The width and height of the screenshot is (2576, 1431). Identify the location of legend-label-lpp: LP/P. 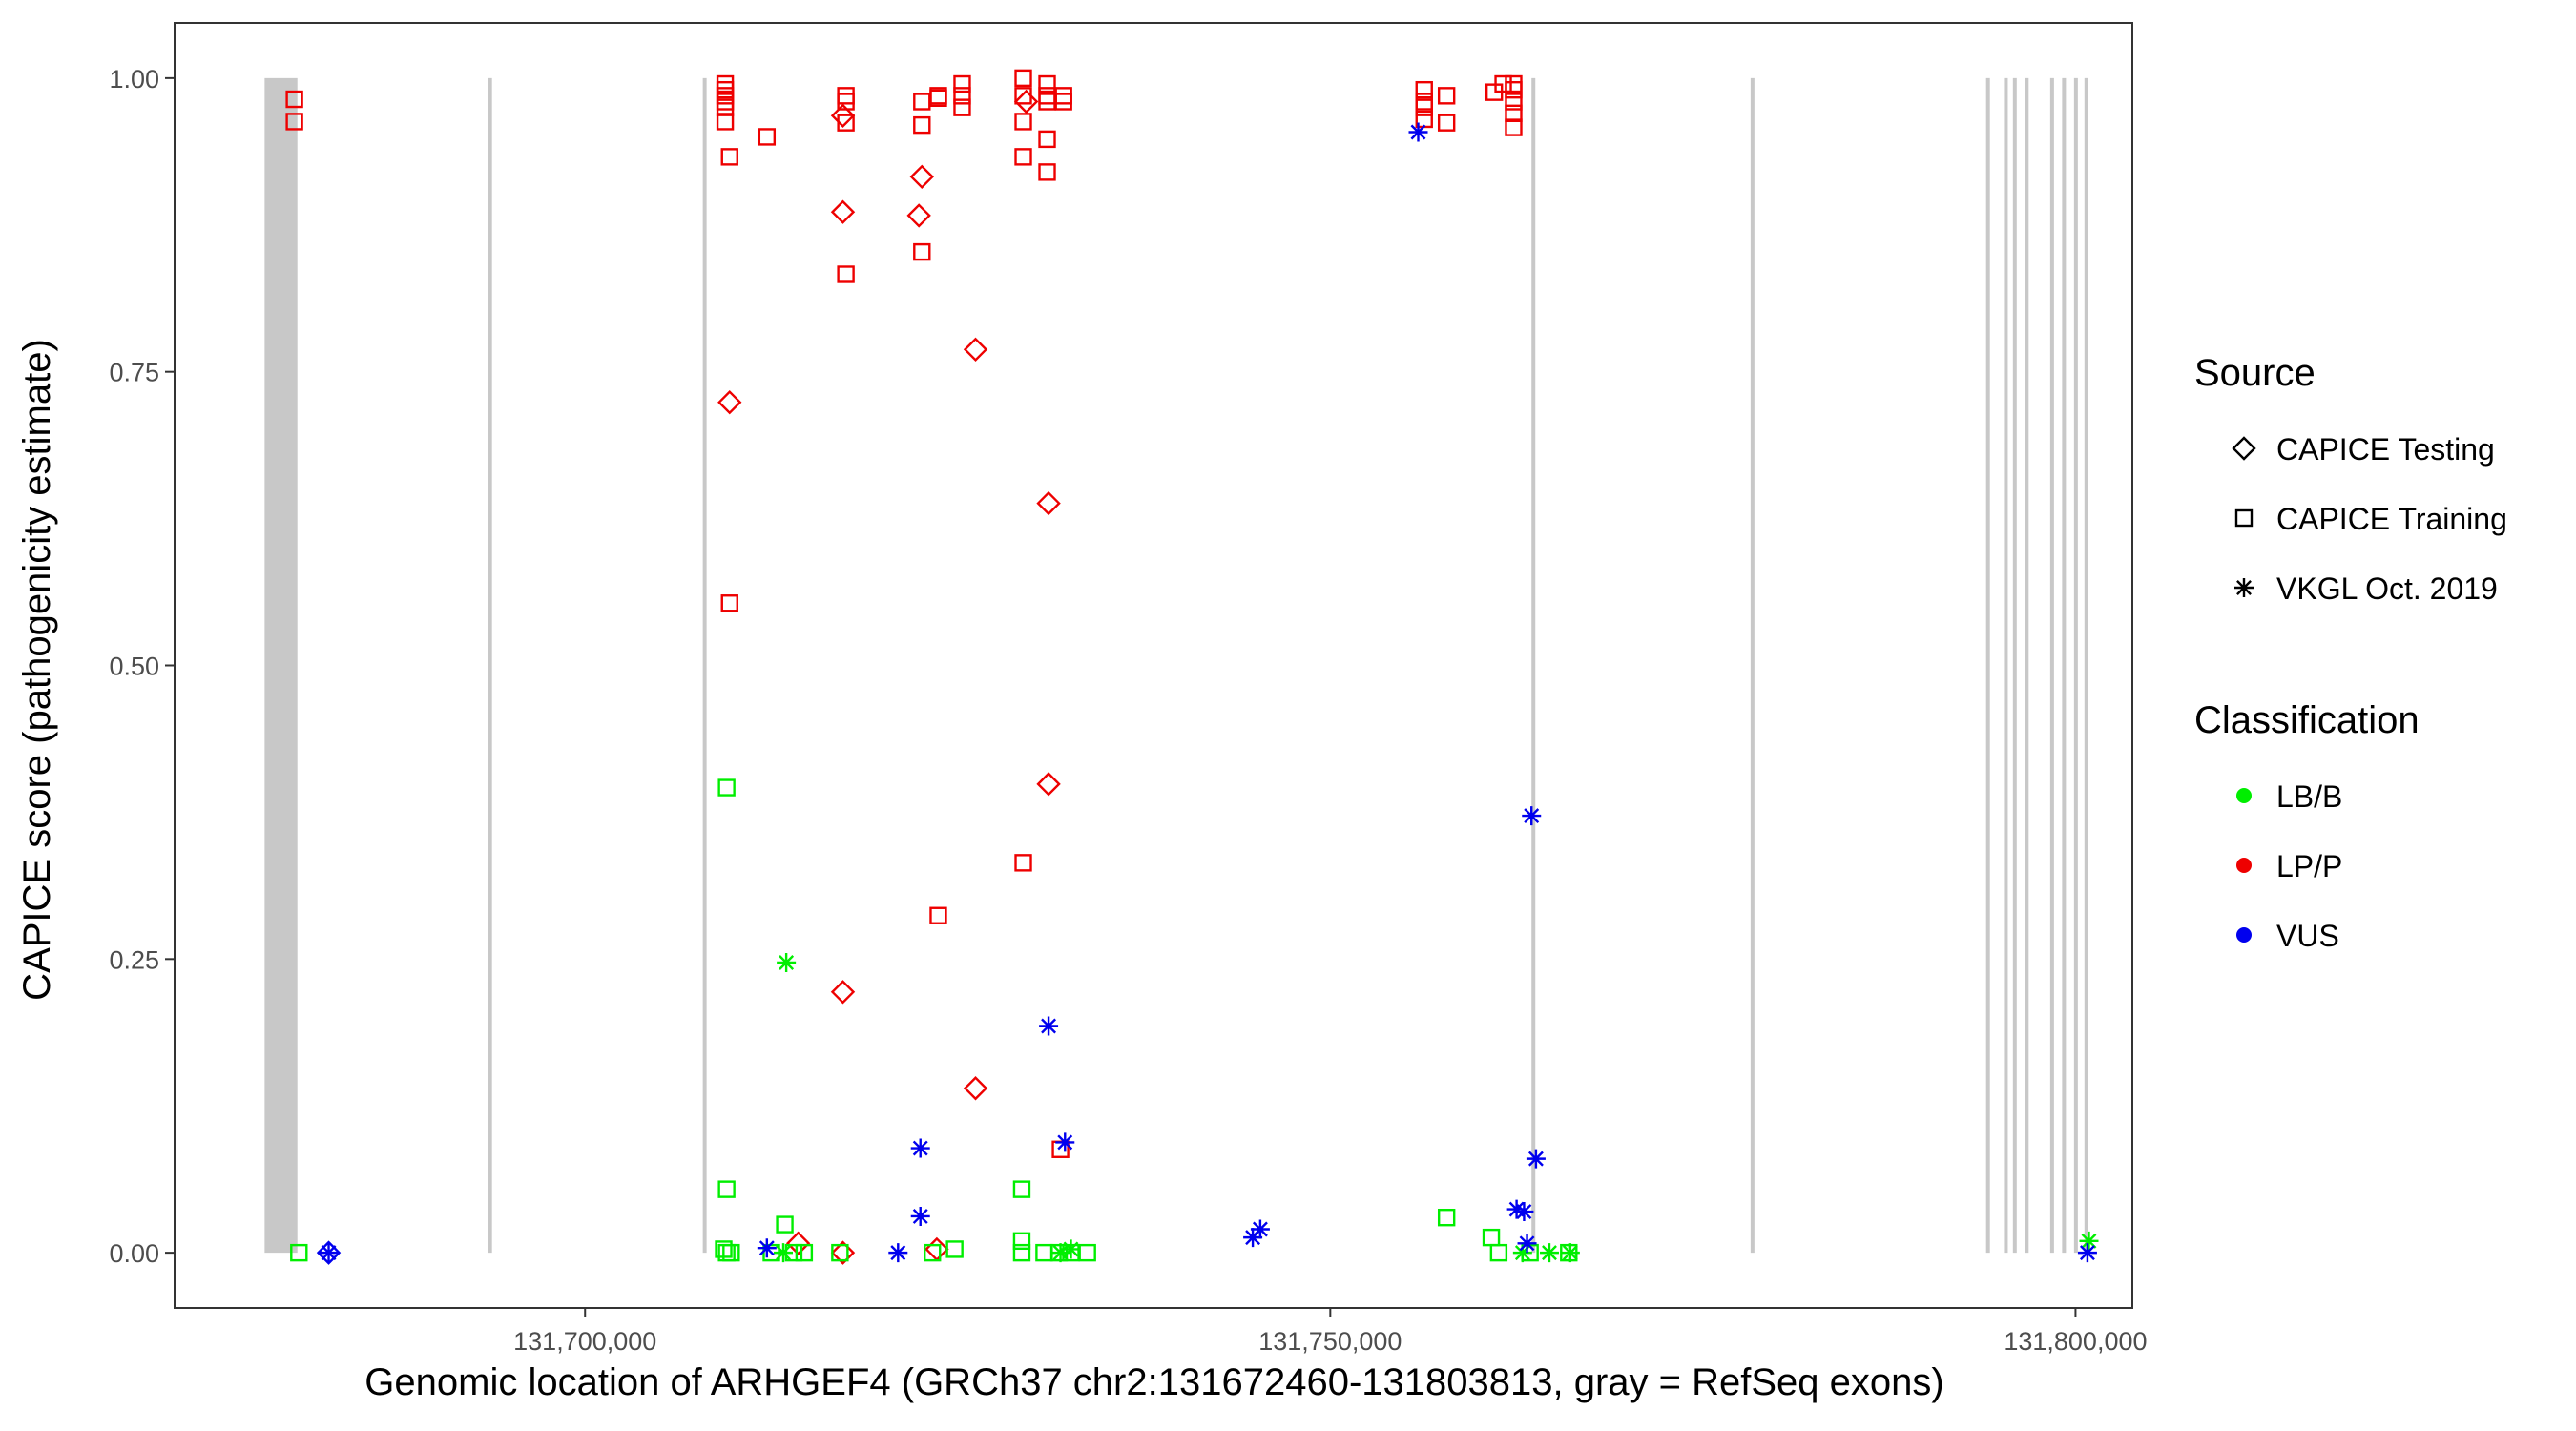
(2309, 866).